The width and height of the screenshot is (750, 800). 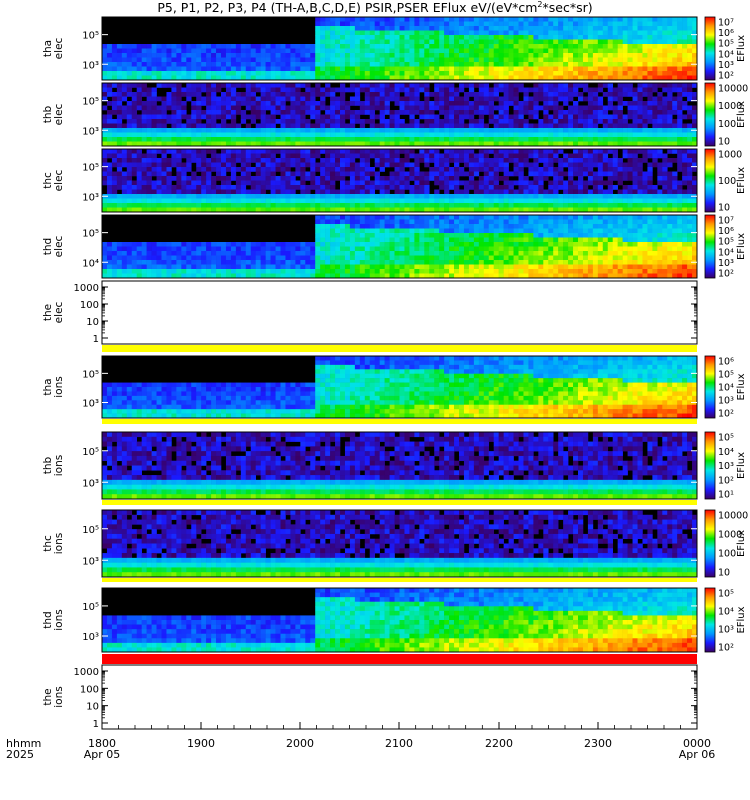 What do you see at coordinates (726, 495) in the screenshot?
I see `colorbar-tick-label: 10¹` at bounding box center [726, 495].